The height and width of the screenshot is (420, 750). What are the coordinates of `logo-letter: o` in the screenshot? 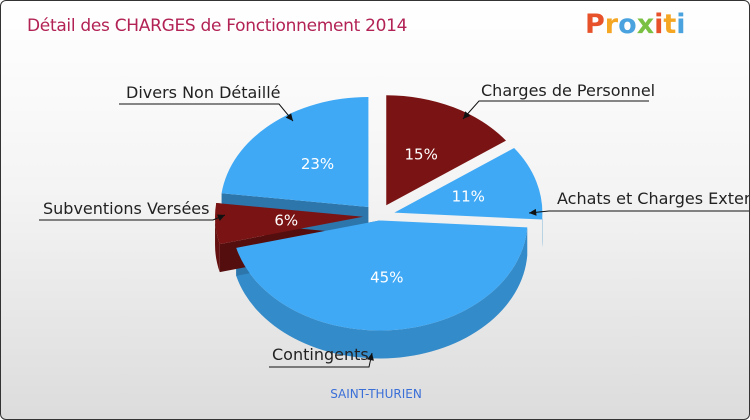 It's located at (627, 24).